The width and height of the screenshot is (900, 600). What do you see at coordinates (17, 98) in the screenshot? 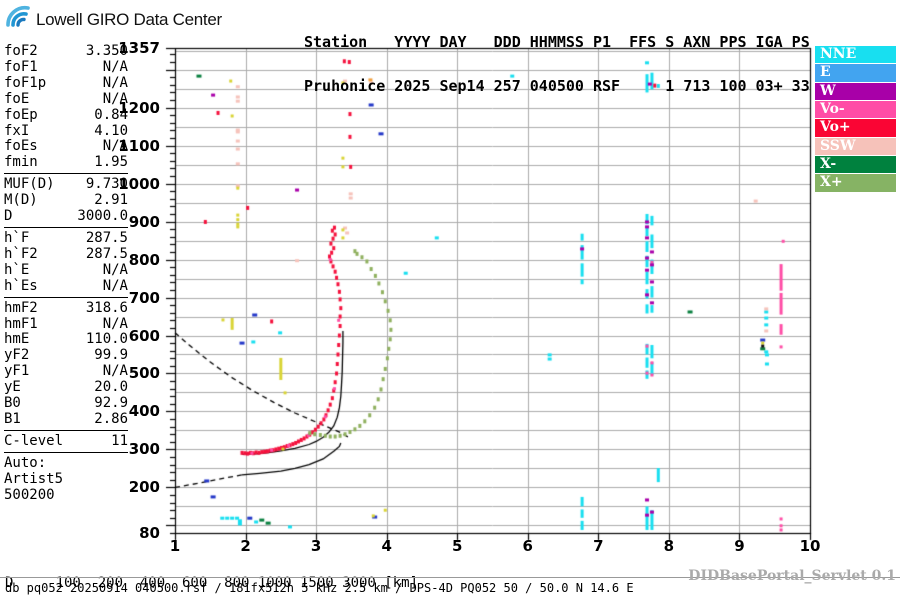
I see `param-label: foE` at bounding box center [17, 98].